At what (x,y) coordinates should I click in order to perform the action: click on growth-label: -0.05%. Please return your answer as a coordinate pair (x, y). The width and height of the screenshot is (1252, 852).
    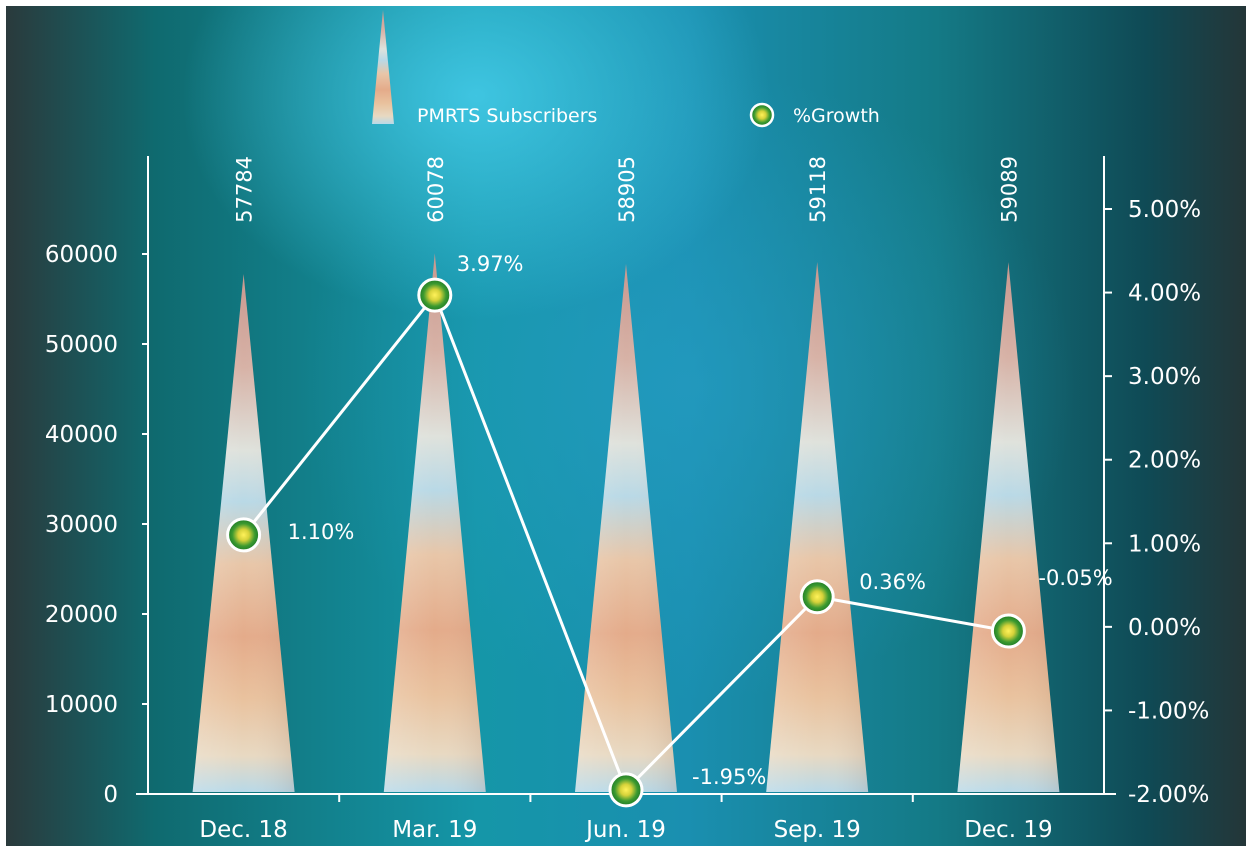
    Looking at the image, I should click on (1075, 578).